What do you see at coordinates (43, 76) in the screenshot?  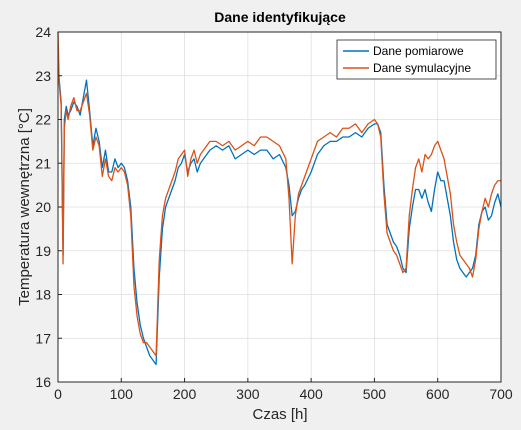 I see `y-tick-label: 23` at bounding box center [43, 76].